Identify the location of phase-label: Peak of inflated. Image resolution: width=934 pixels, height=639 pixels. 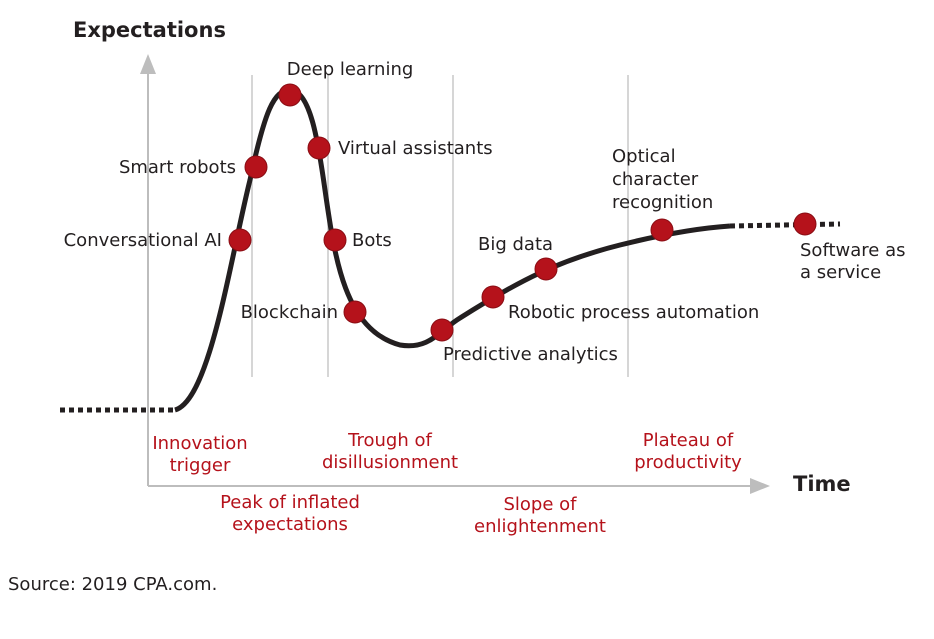
(290, 502).